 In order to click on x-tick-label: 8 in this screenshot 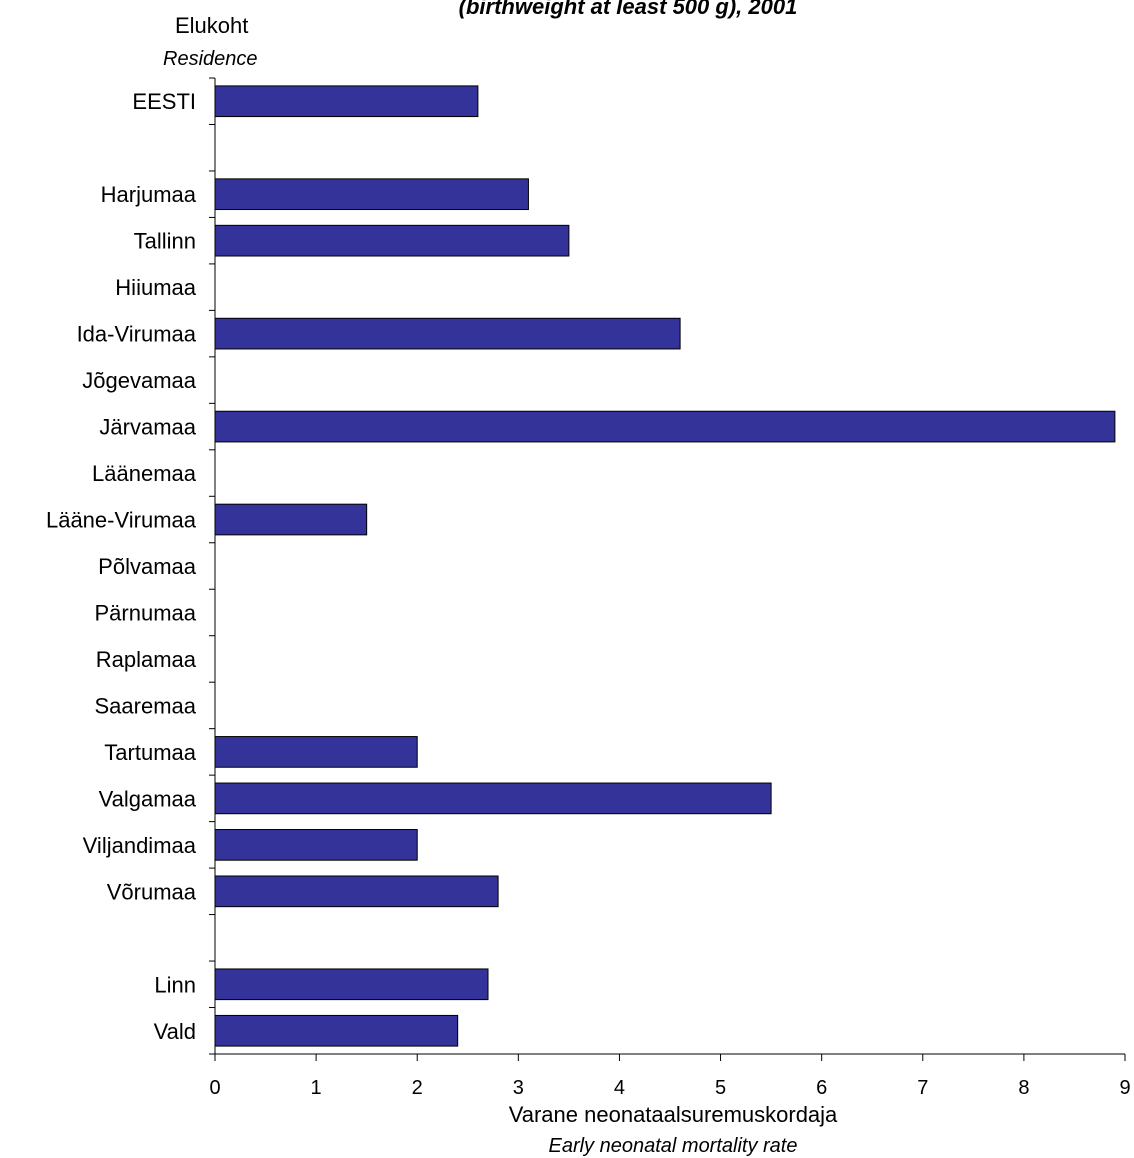, I will do `click(1023, 1088)`.